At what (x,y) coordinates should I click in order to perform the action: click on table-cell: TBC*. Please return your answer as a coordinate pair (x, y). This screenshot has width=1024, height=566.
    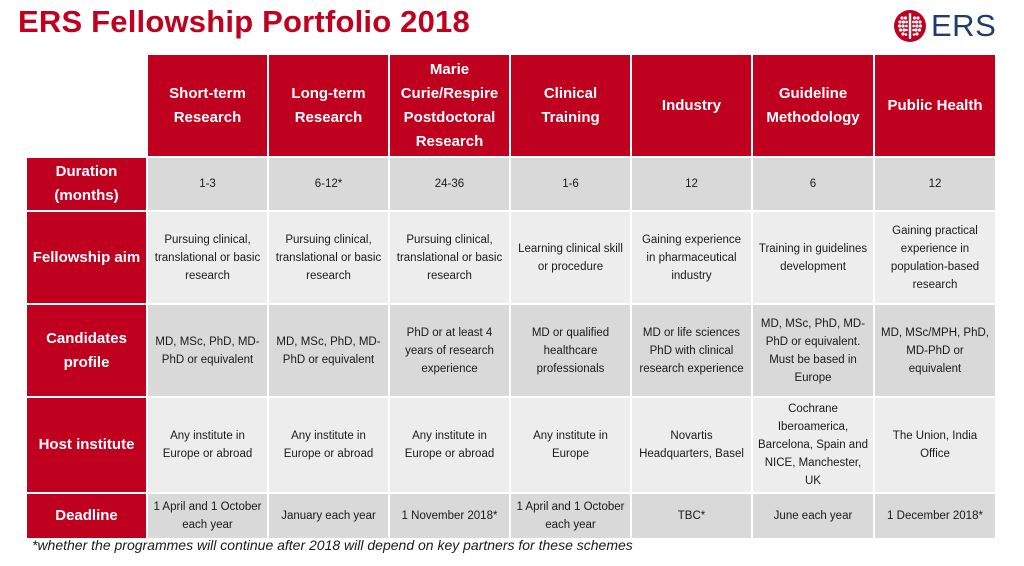
    Looking at the image, I should click on (691, 516).